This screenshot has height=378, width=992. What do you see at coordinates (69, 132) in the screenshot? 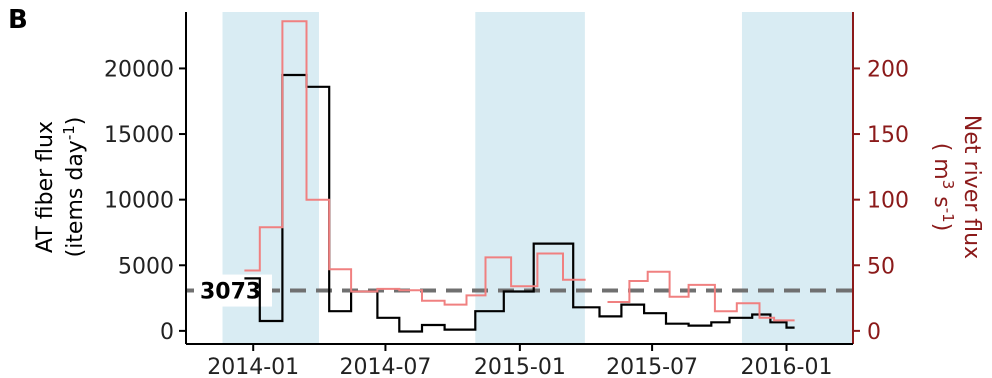
I see `left-axis-title-exponent: -1` at bounding box center [69, 132].